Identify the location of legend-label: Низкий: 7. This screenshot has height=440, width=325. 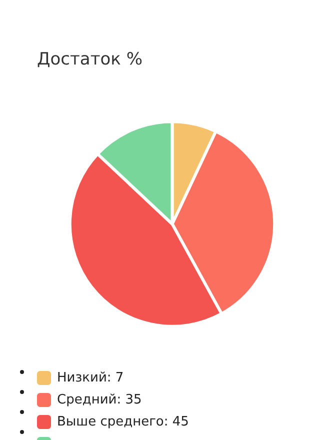
(90, 378).